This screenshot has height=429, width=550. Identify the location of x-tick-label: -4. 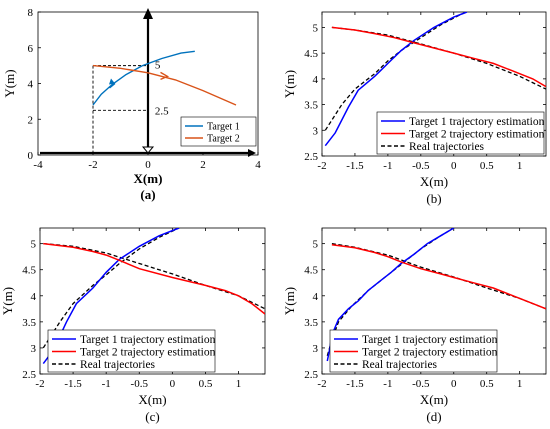
(38, 165).